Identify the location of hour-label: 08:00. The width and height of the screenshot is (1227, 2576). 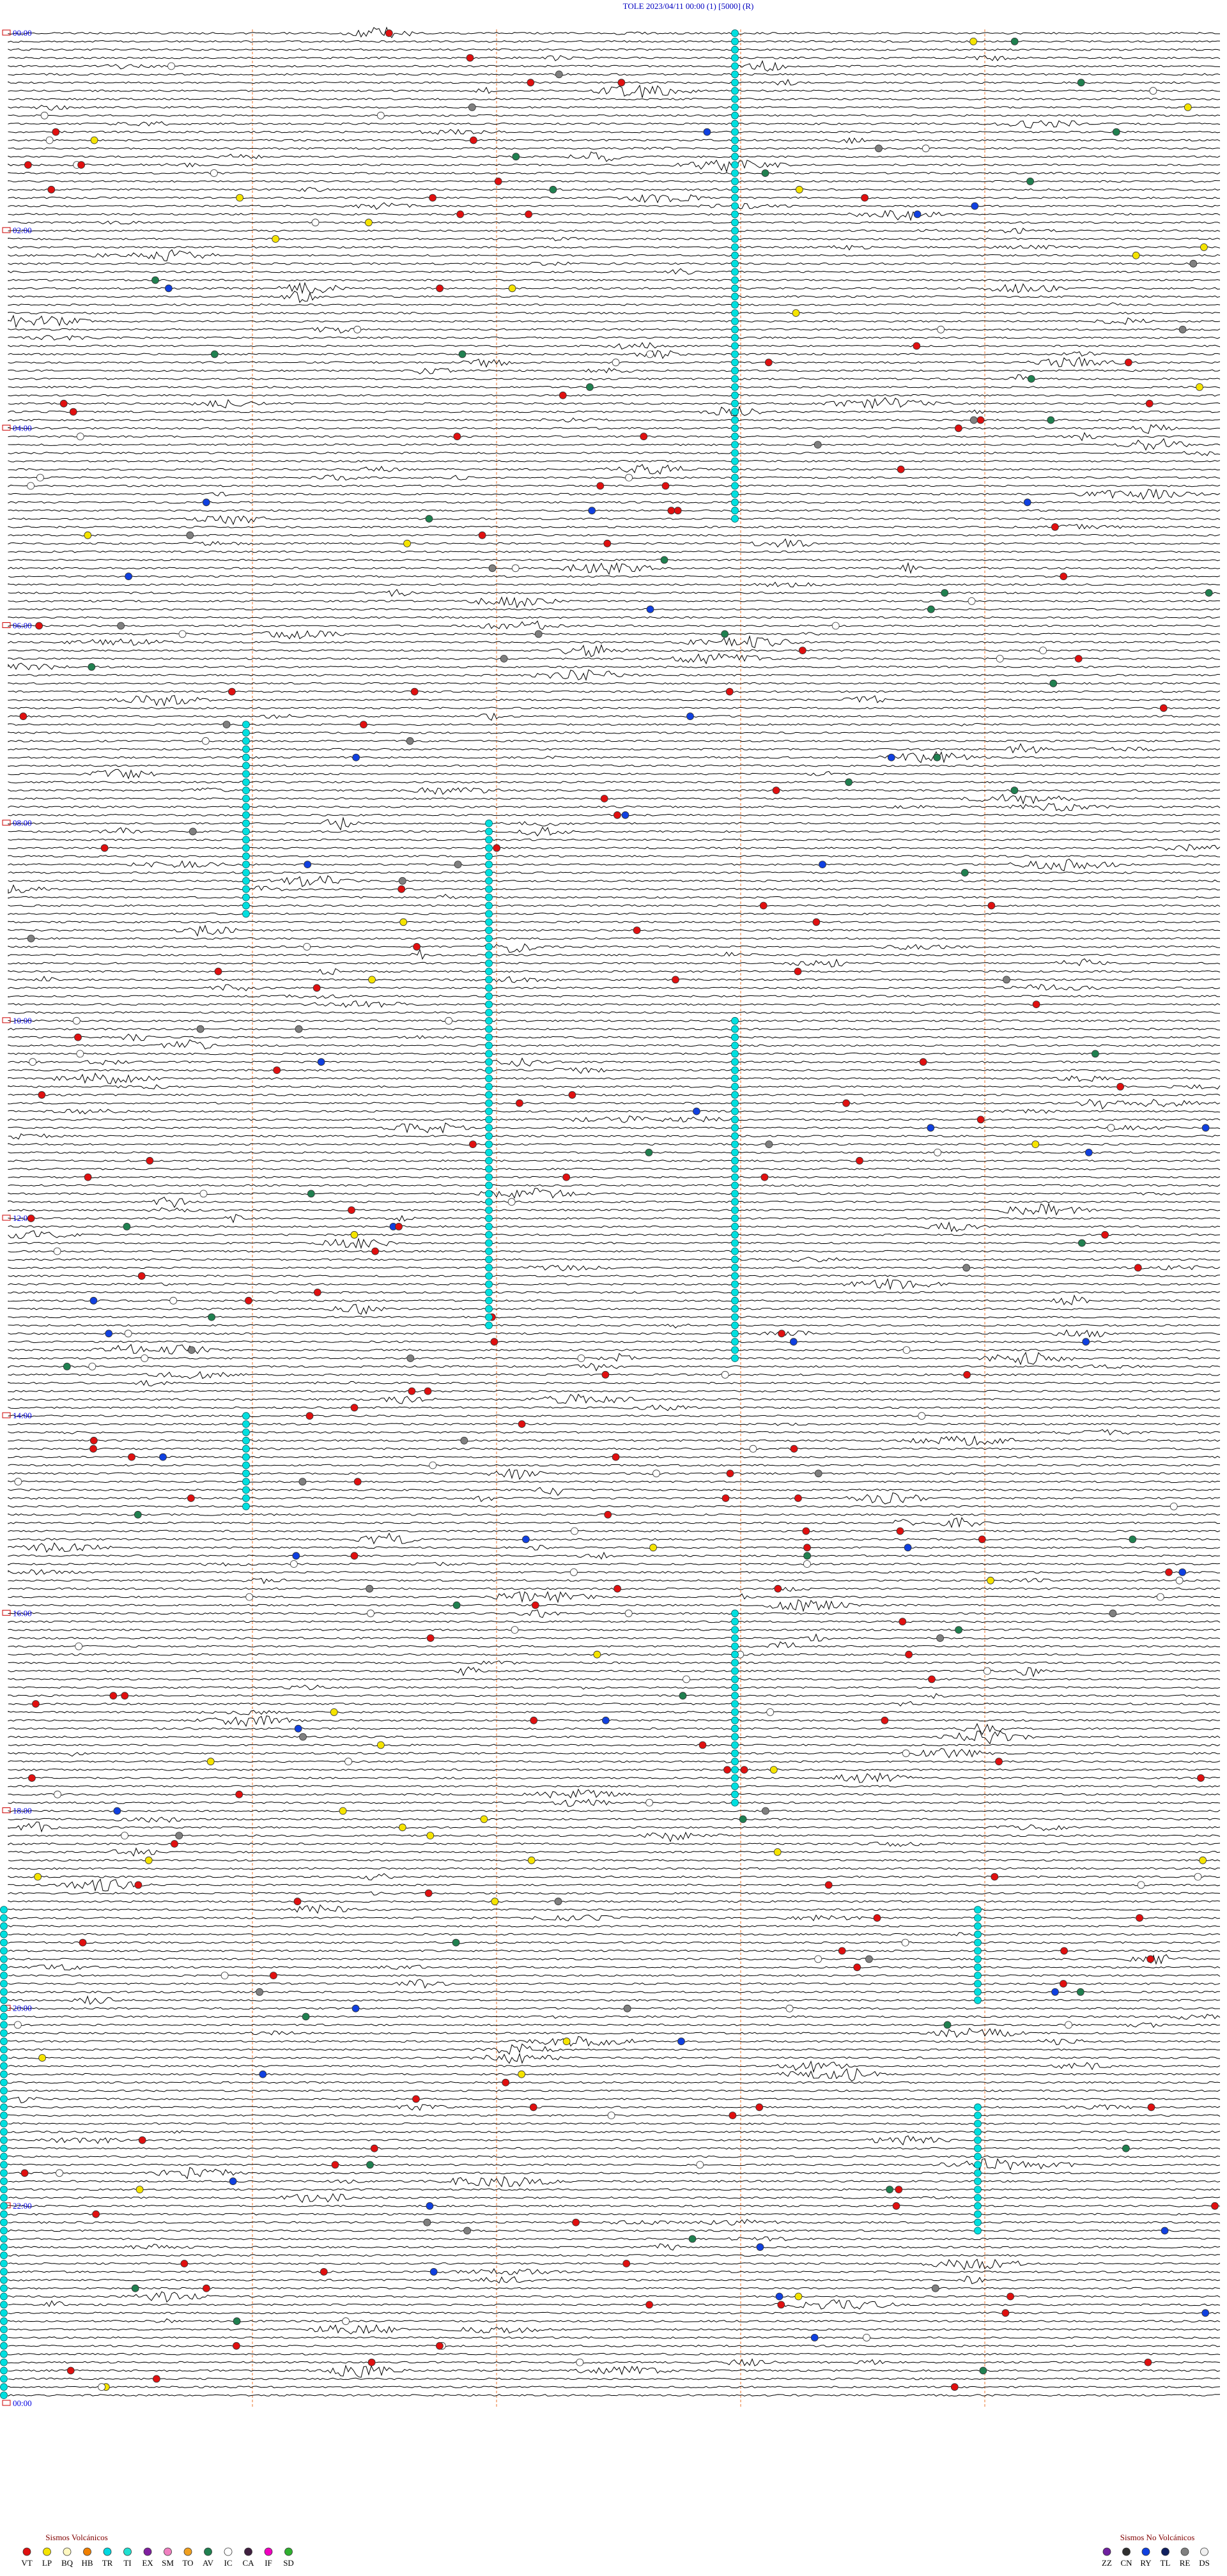
(22, 823).